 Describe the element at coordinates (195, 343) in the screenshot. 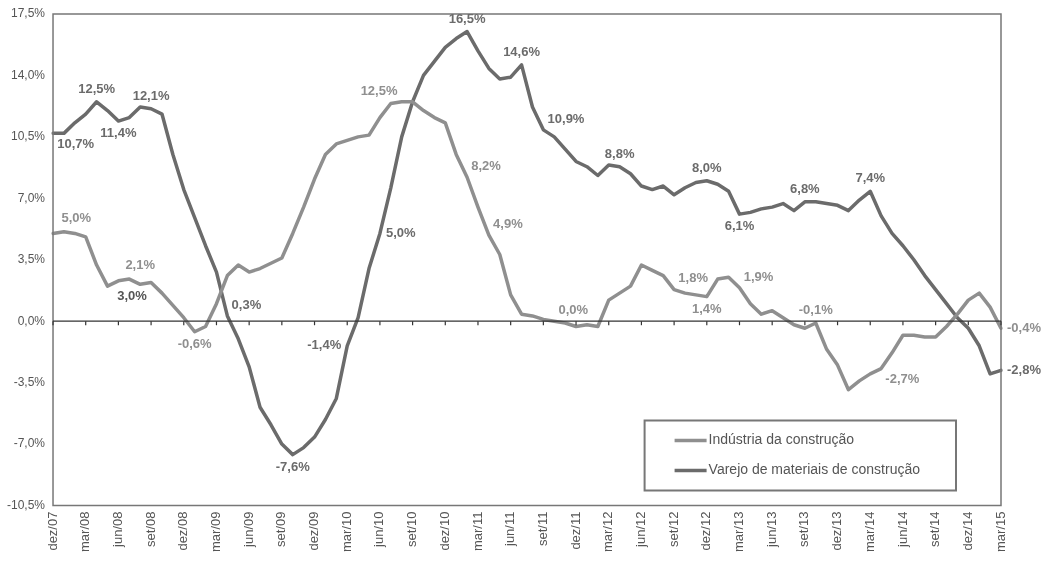

I see `data-label: -0,6%` at that location.